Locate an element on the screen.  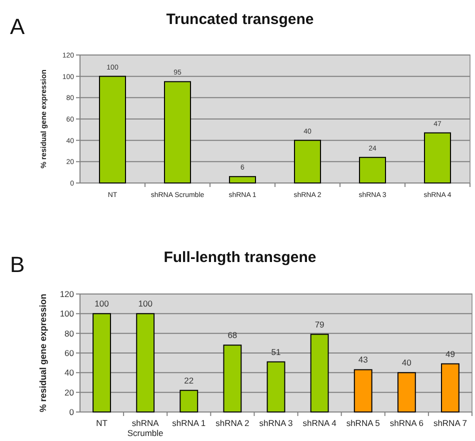
y-tick-label: 40 is located at coordinates (69, 373).